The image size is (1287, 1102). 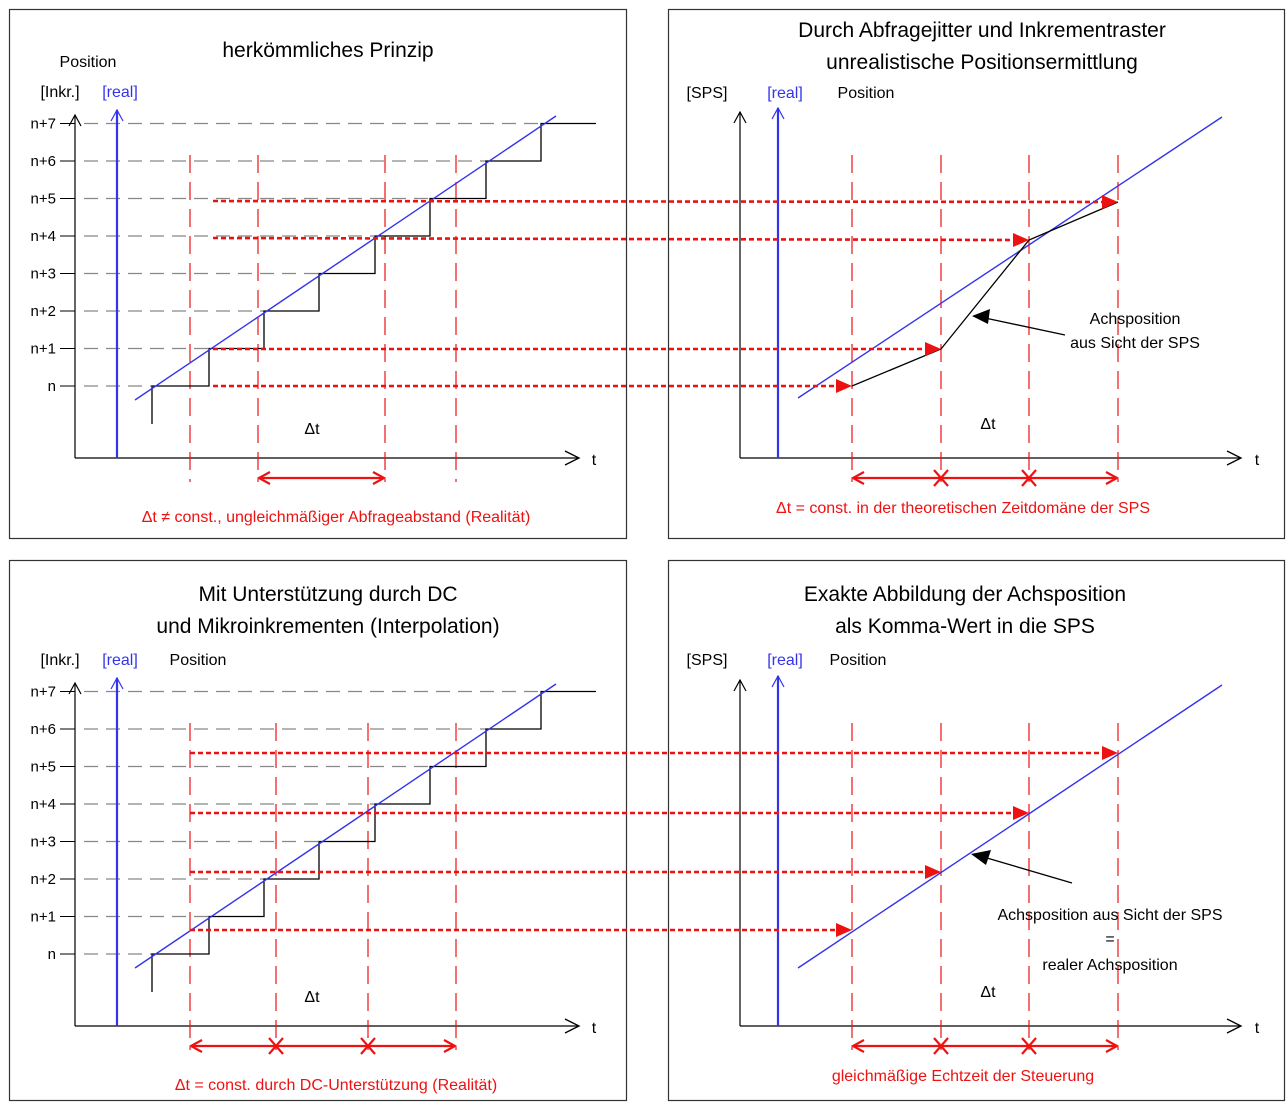 What do you see at coordinates (345, 258) in the screenshot?
I see `top_left-real-position-line` at bounding box center [345, 258].